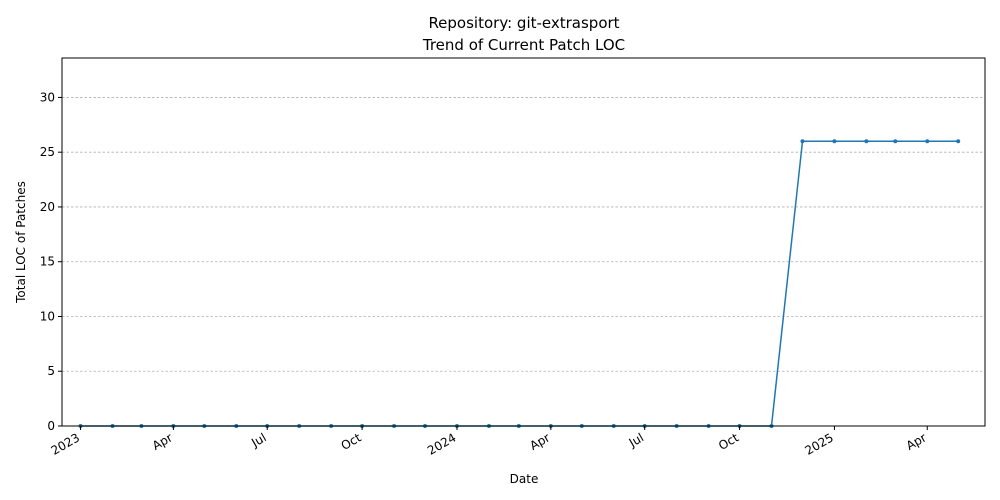 This screenshot has height=500, width=1000. I want to click on chart-subtitle: Trend of Current Patch LOC, so click(523, 45).